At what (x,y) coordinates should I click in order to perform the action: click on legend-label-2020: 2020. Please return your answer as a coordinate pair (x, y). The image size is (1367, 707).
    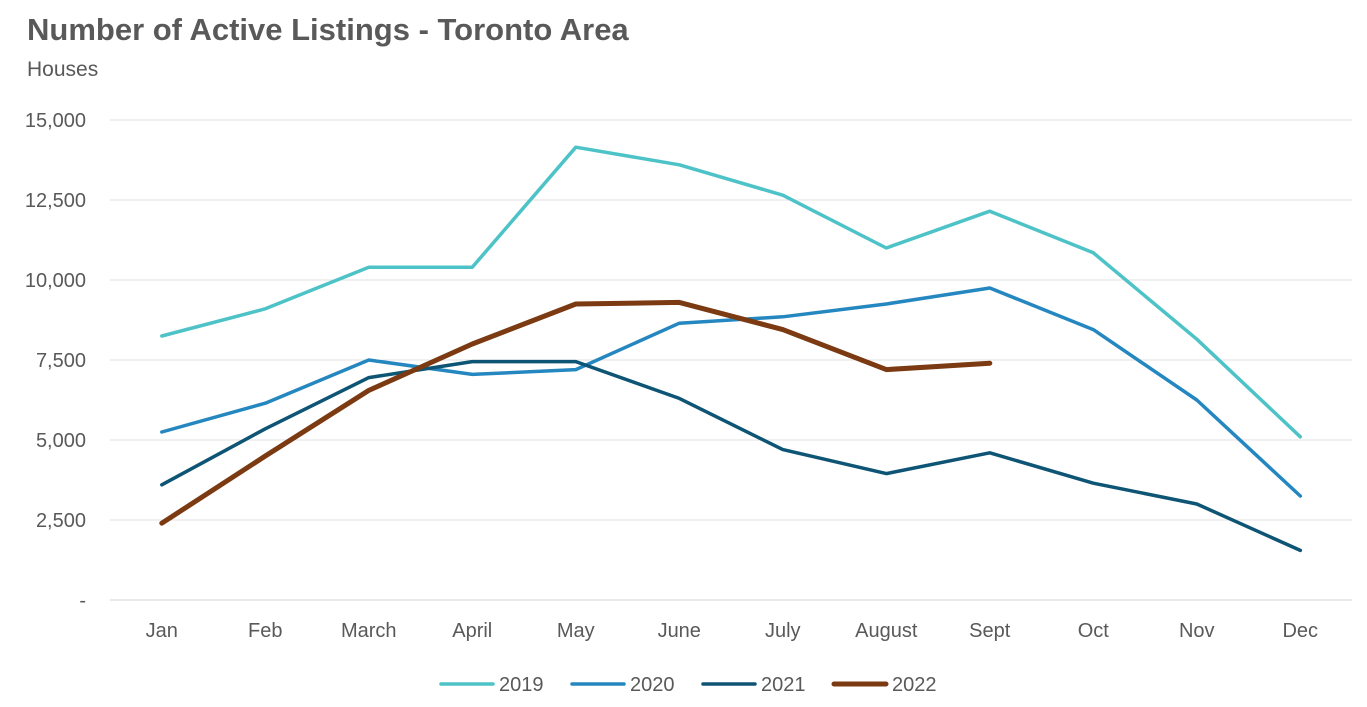
    Looking at the image, I should click on (652, 685).